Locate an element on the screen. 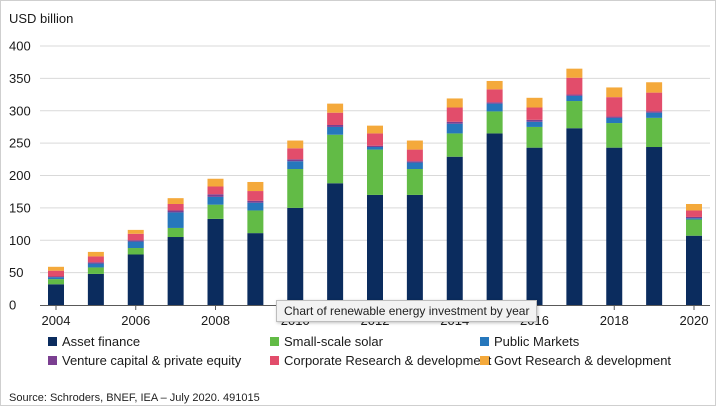  legend-item: Venture capital & private equity is located at coordinates (144, 360).